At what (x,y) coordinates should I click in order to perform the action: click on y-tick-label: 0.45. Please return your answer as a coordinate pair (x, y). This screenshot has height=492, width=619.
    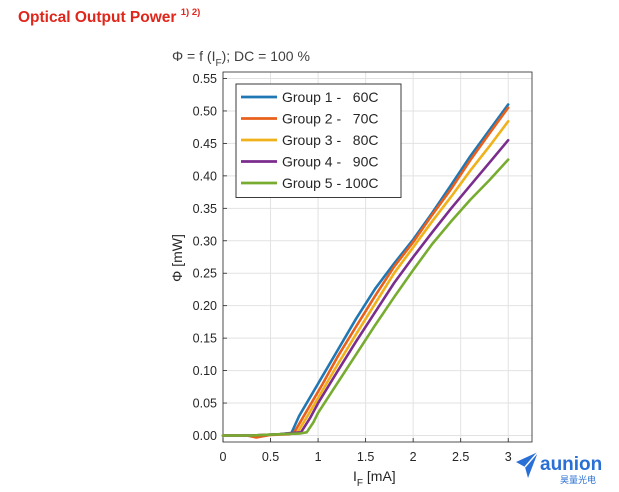
    Looking at the image, I should click on (205, 144).